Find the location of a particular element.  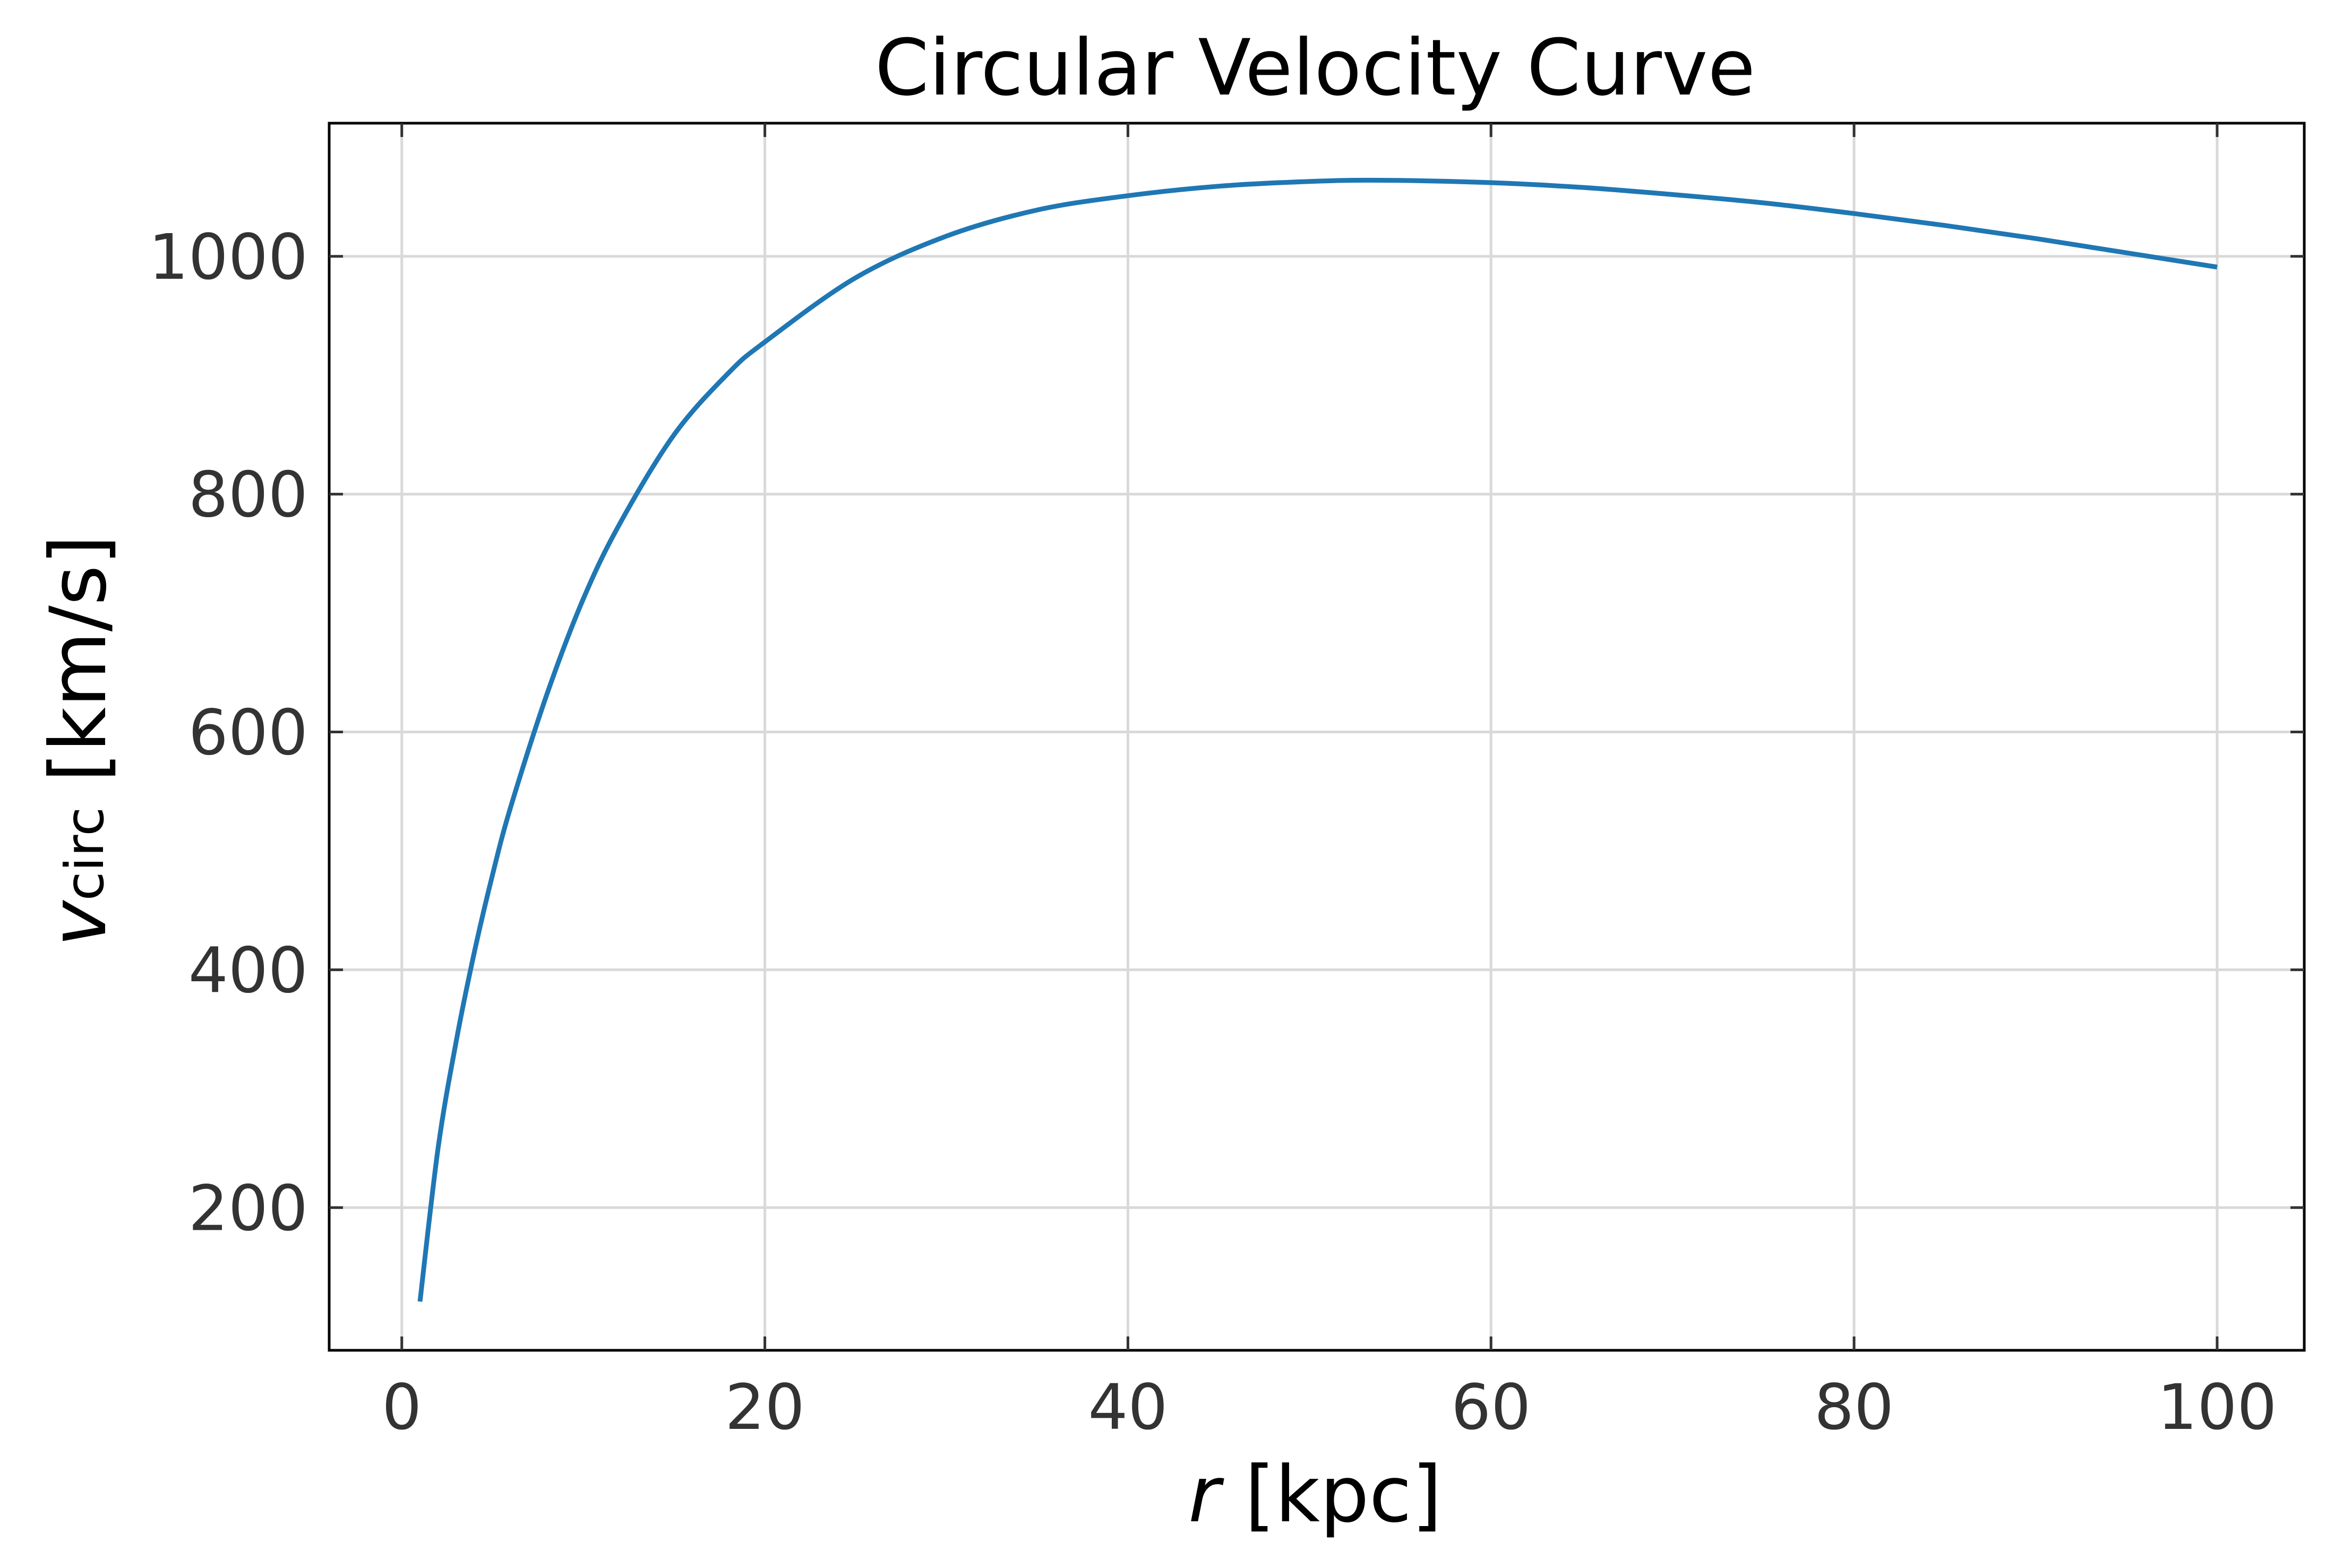

y-axis-subscript: circ is located at coordinates (85, 854).